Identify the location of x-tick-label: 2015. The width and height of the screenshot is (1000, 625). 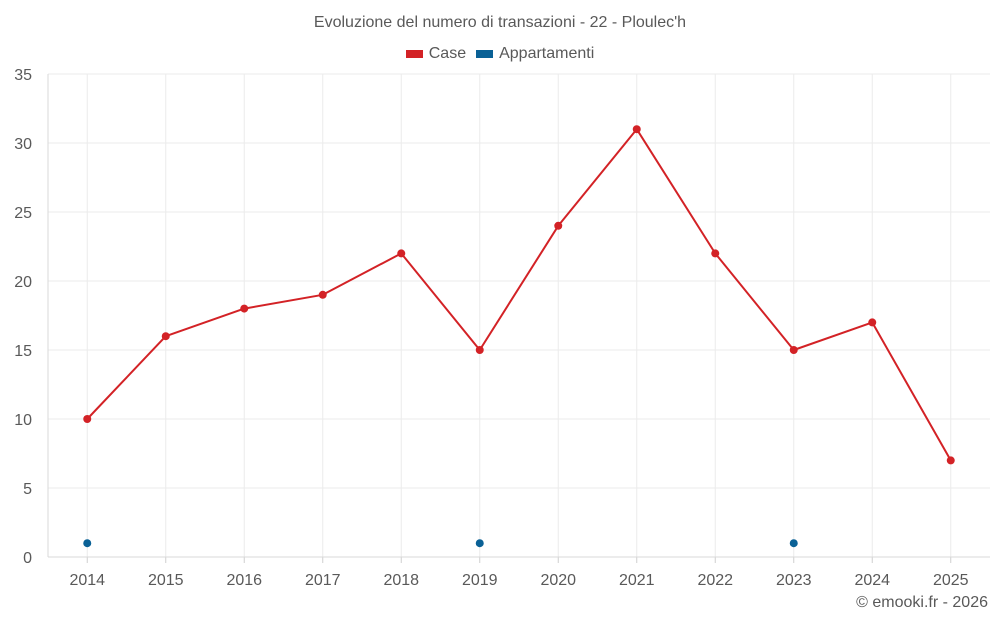
(166, 580).